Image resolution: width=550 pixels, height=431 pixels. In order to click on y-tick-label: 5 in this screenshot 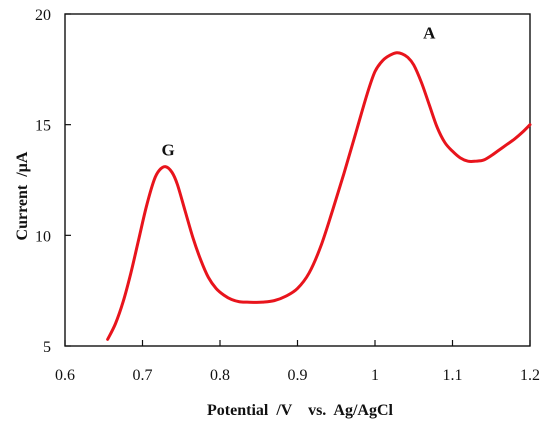, I will do `click(47, 347)`.